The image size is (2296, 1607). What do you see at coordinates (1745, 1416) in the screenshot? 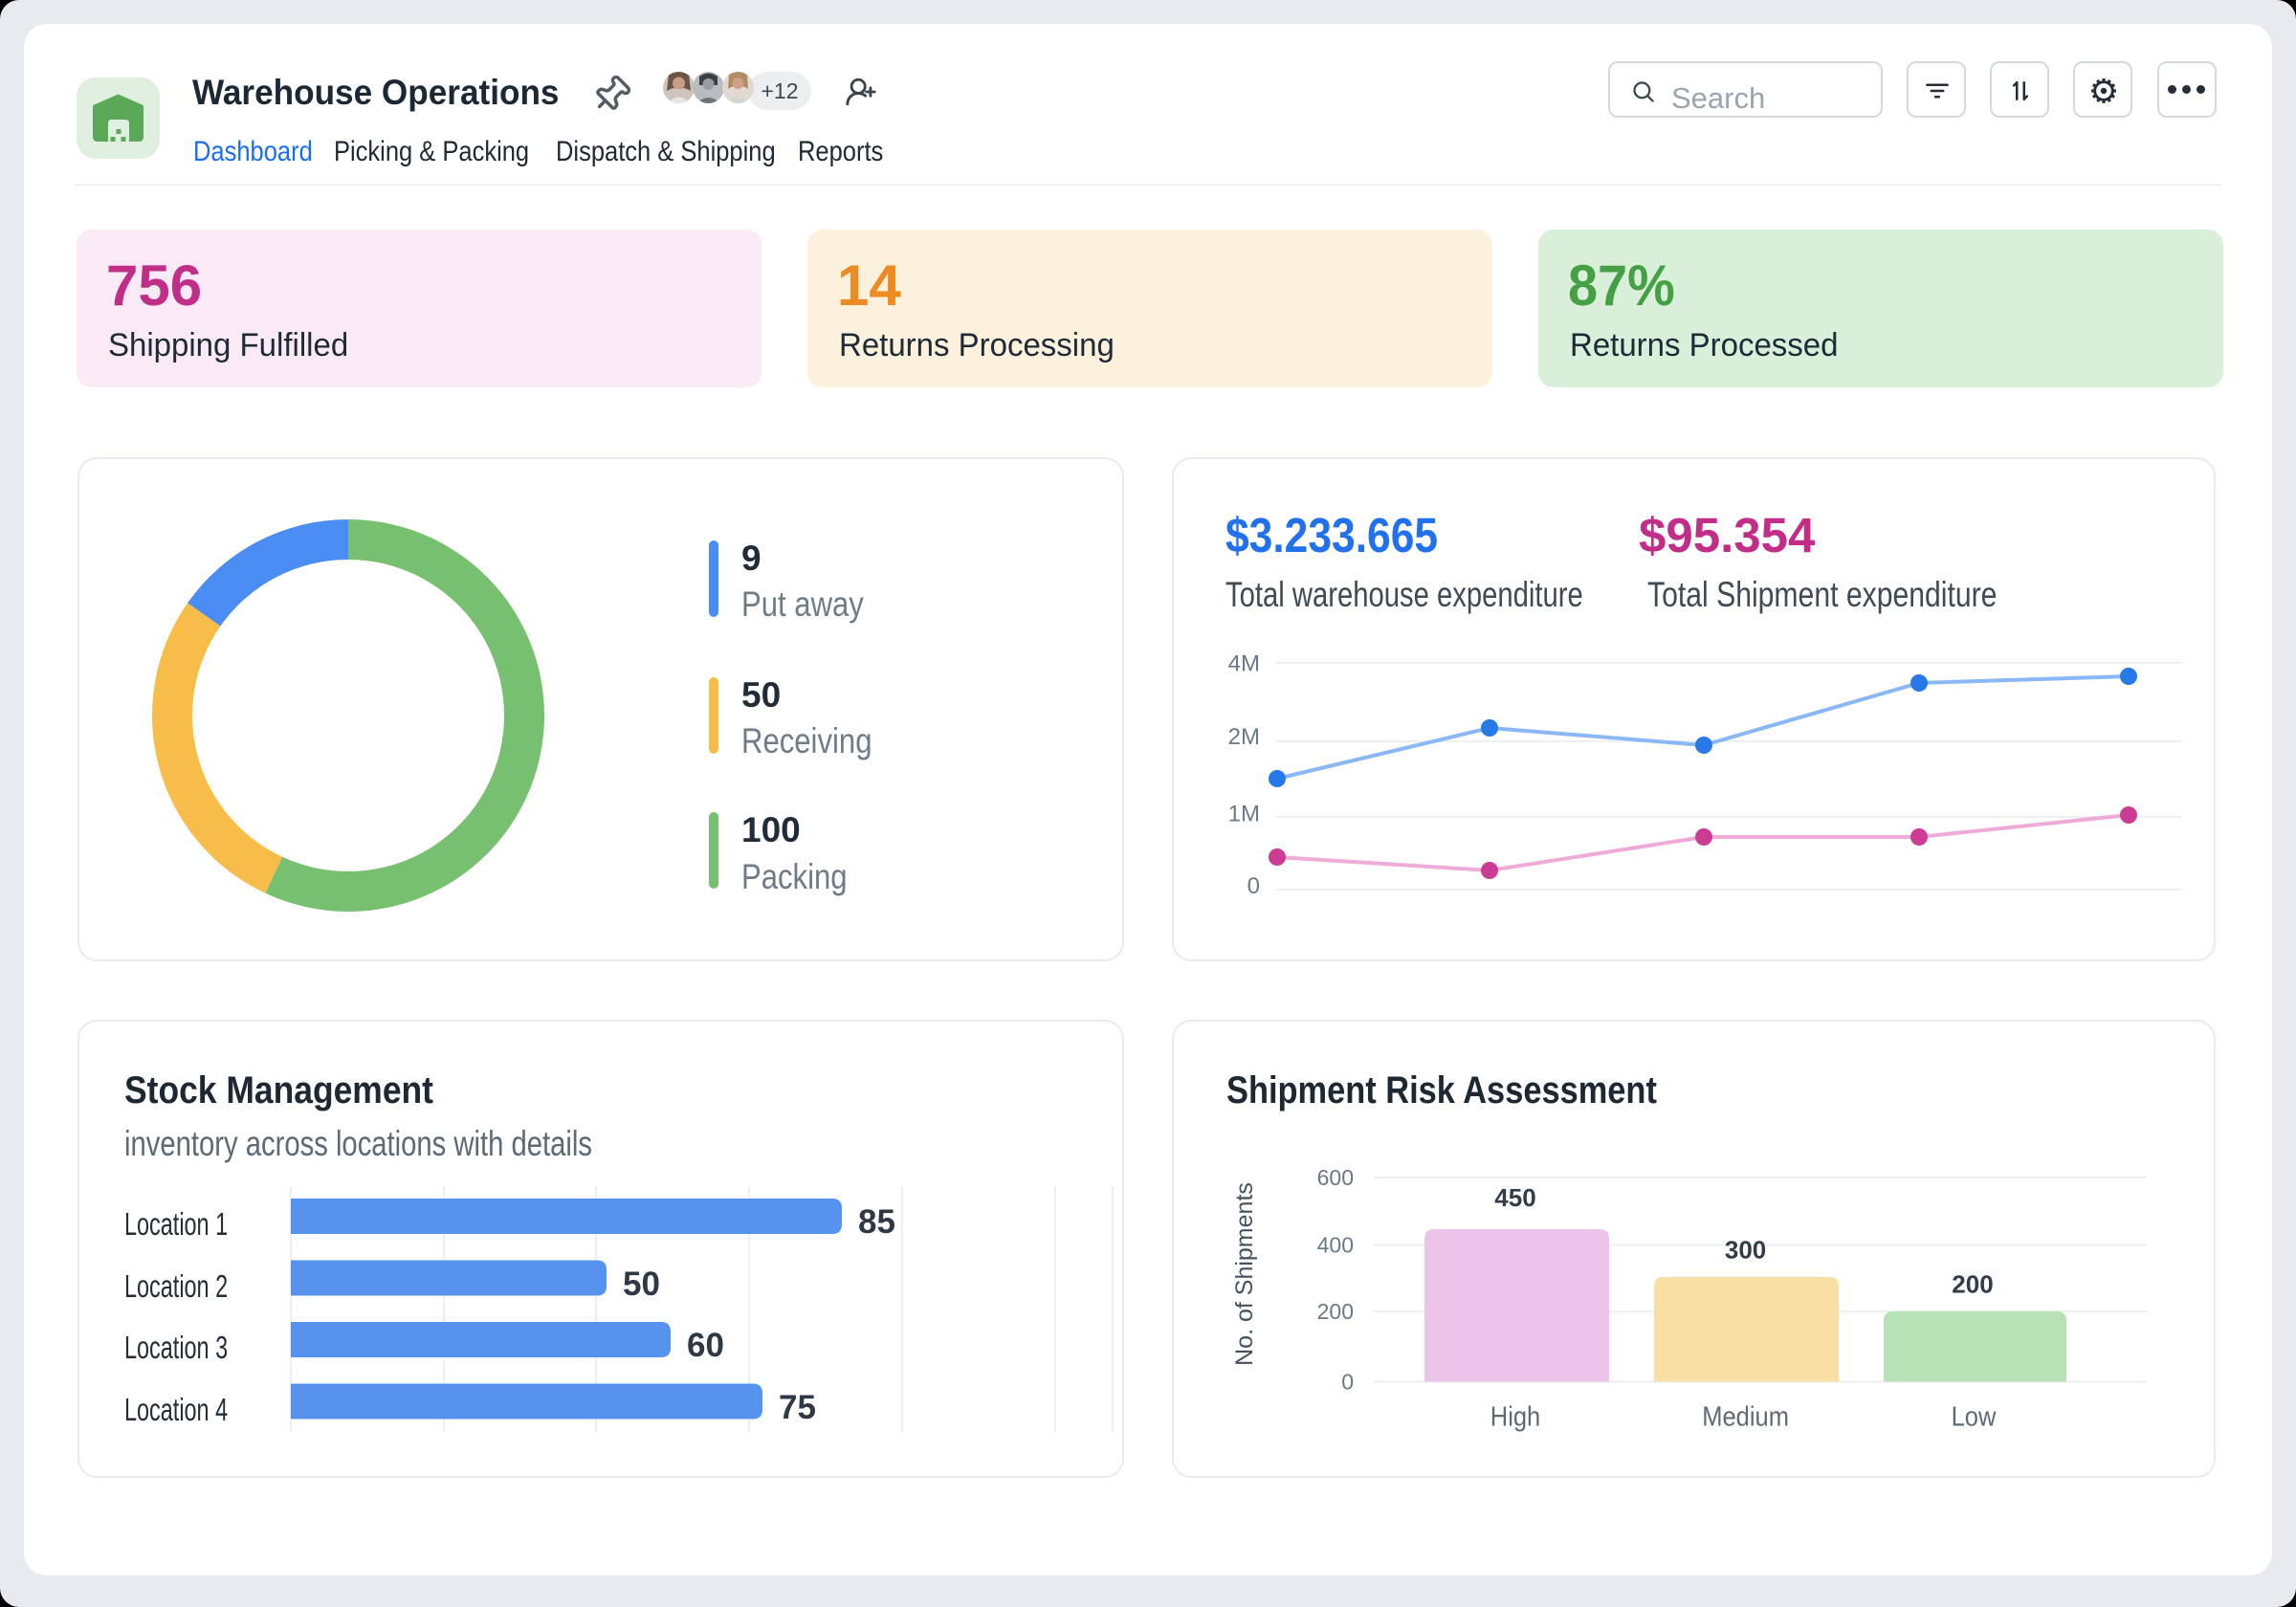
I see `svg-text: Medium` at bounding box center [1745, 1416].